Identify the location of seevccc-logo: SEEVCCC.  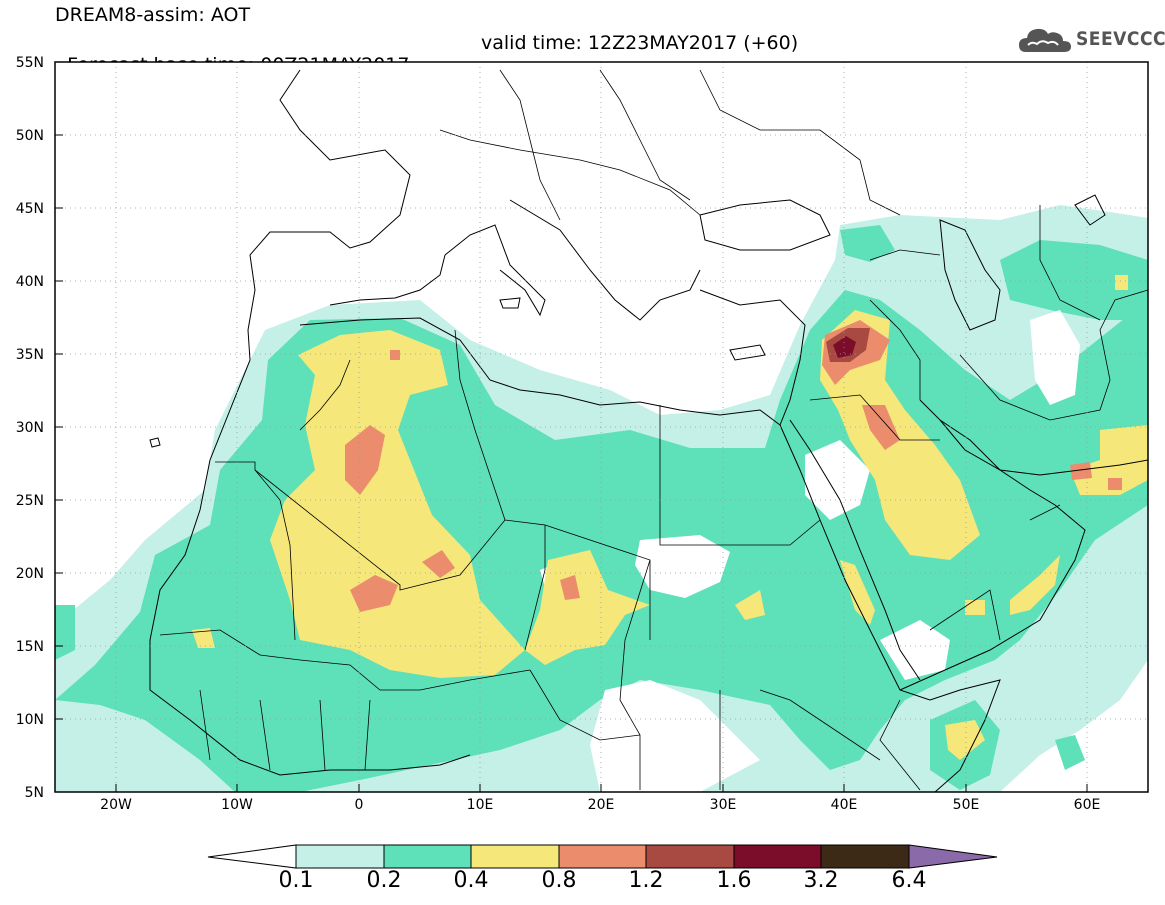
(1091, 40).